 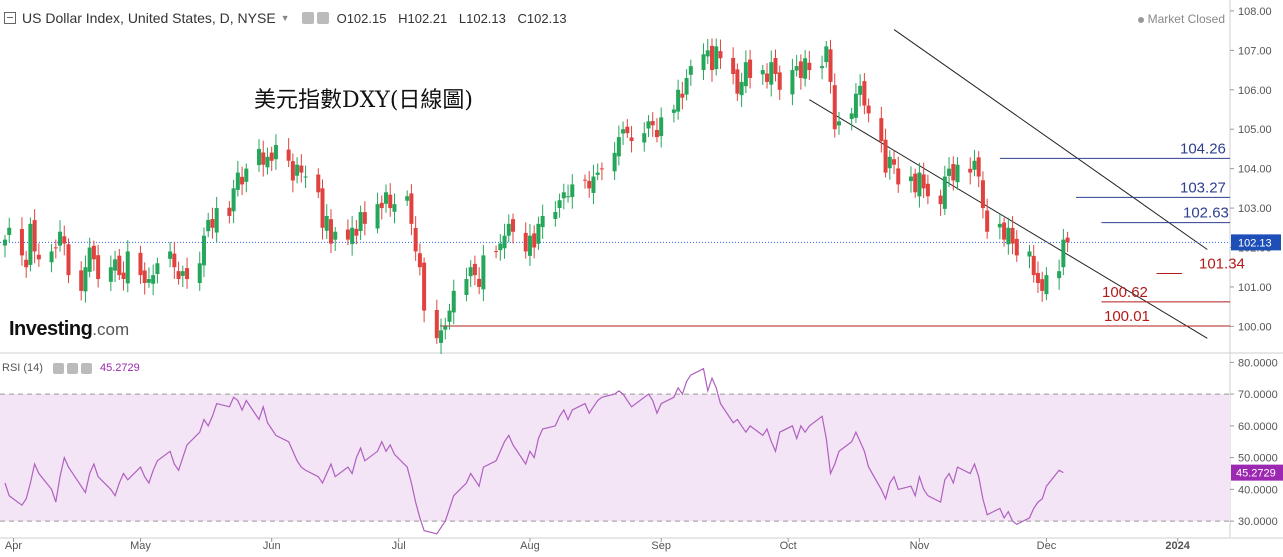 I want to click on price-level-label: 104.26, so click(x=1203, y=148).